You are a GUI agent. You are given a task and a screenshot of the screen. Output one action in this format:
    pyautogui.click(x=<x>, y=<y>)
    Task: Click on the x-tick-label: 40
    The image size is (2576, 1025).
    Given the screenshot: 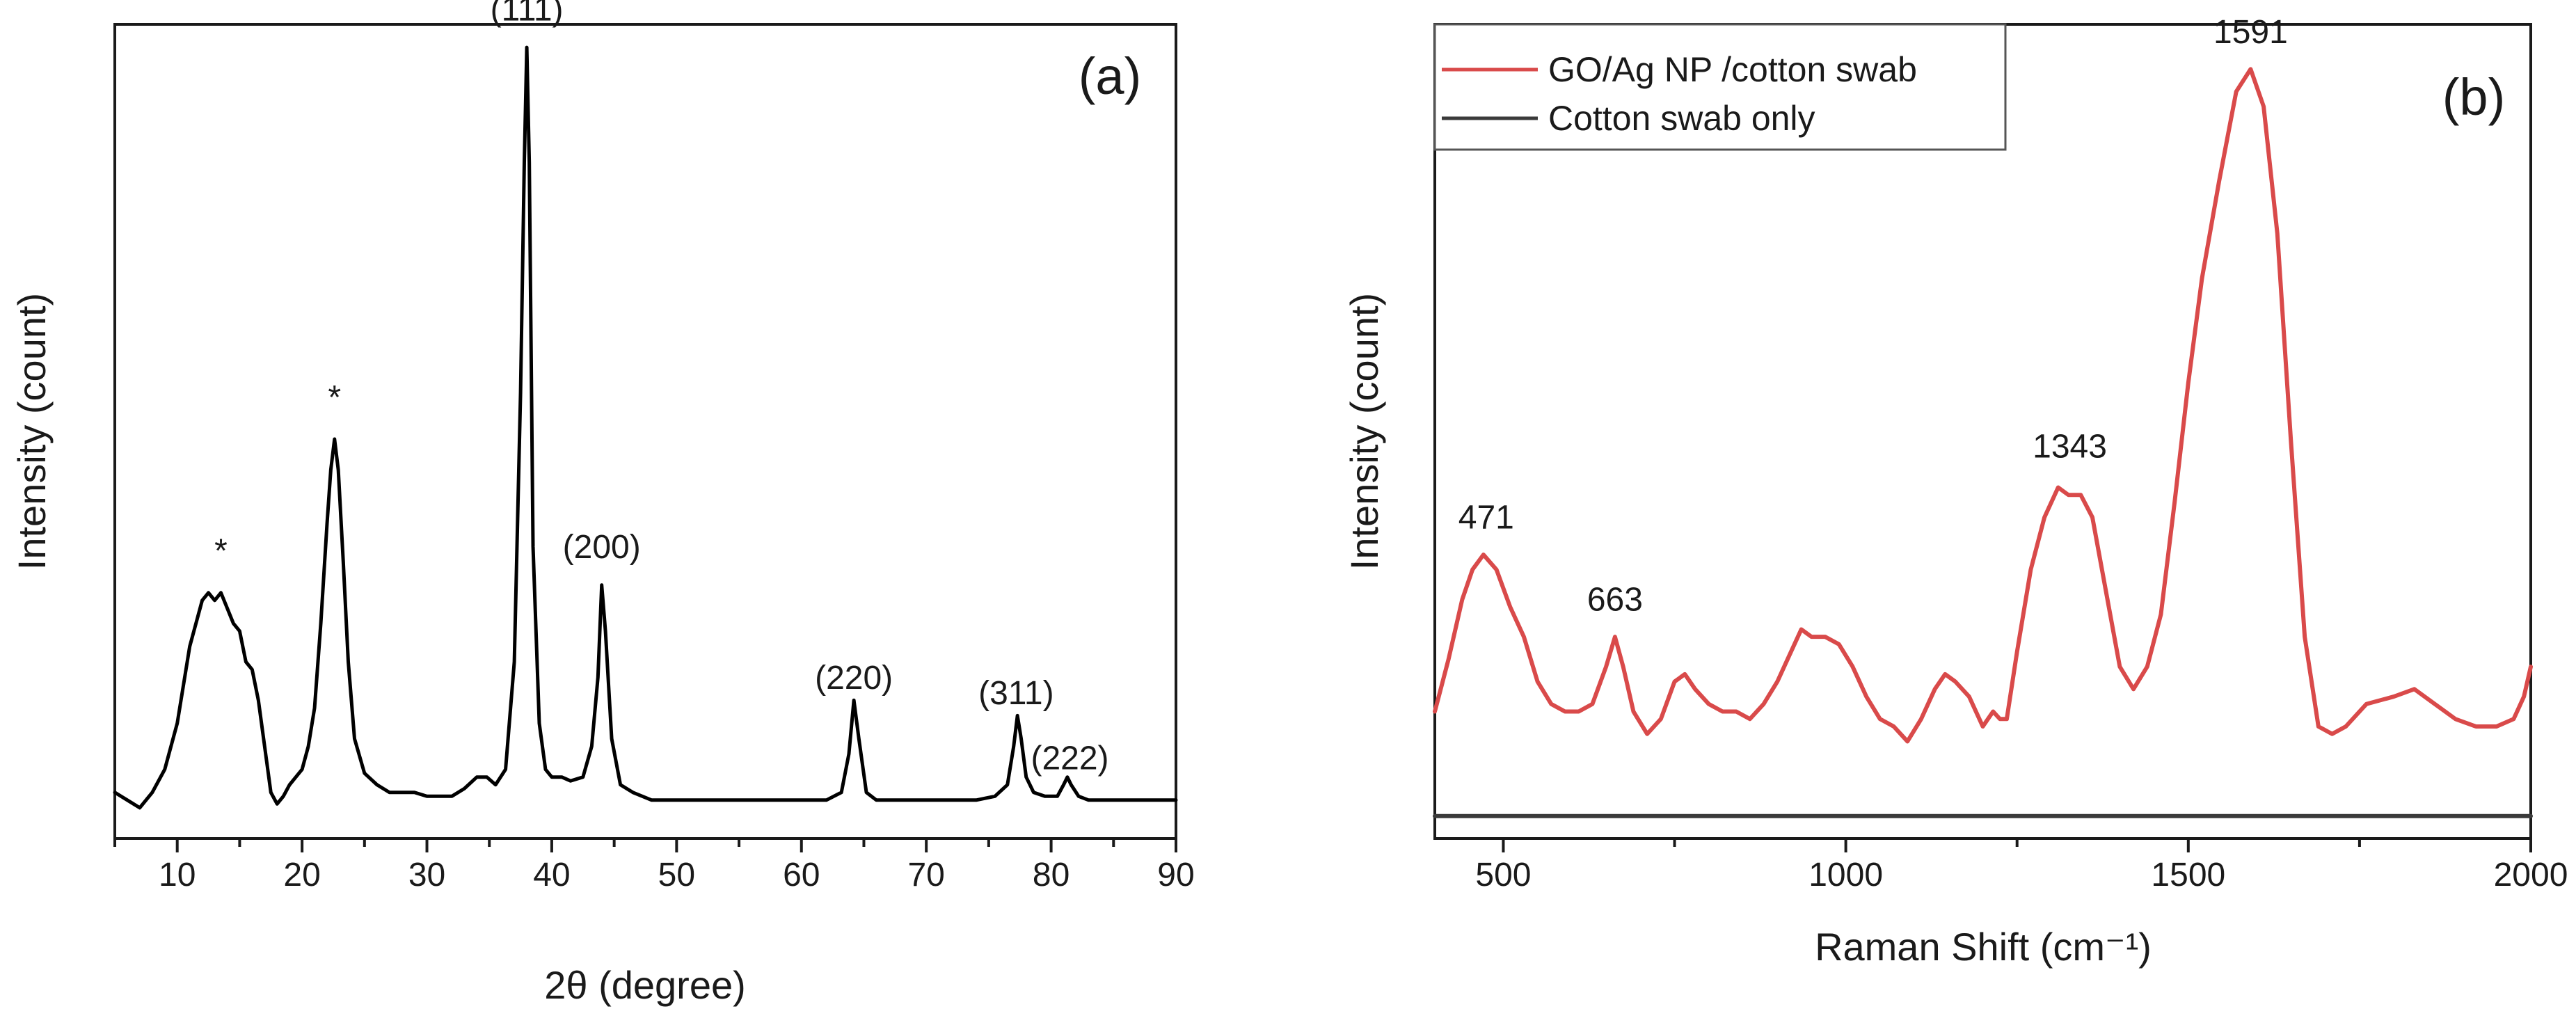 What is the action you would take?
    pyautogui.click(x=551, y=875)
    